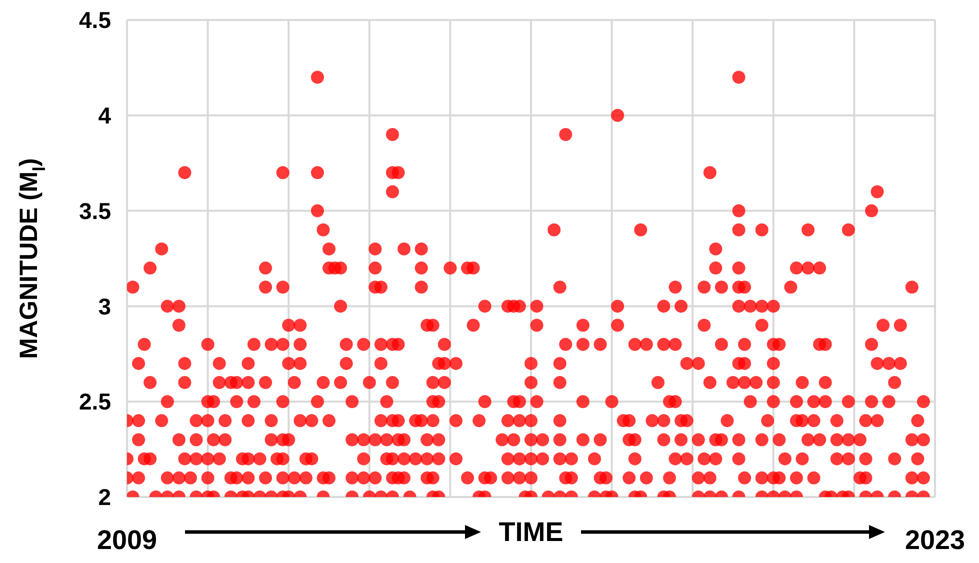  What do you see at coordinates (95, 211) in the screenshot?
I see `y-tick-label: 3.5` at bounding box center [95, 211].